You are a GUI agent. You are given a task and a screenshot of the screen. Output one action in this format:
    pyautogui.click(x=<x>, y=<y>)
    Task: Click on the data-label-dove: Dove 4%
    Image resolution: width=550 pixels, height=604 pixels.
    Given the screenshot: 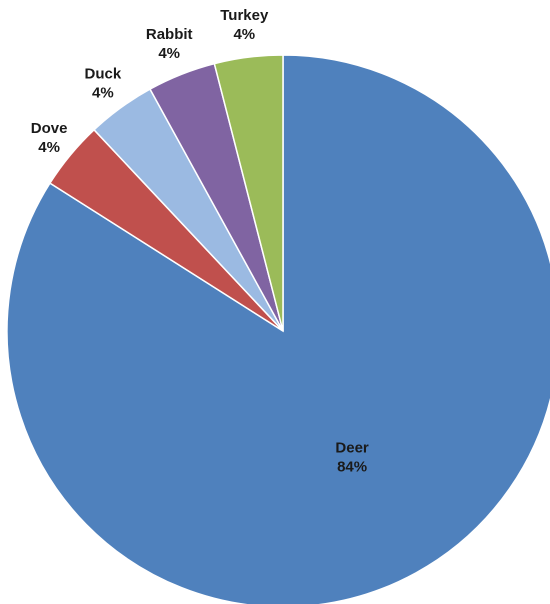 What is the action you would take?
    pyautogui.click(x=49, y=138)
    